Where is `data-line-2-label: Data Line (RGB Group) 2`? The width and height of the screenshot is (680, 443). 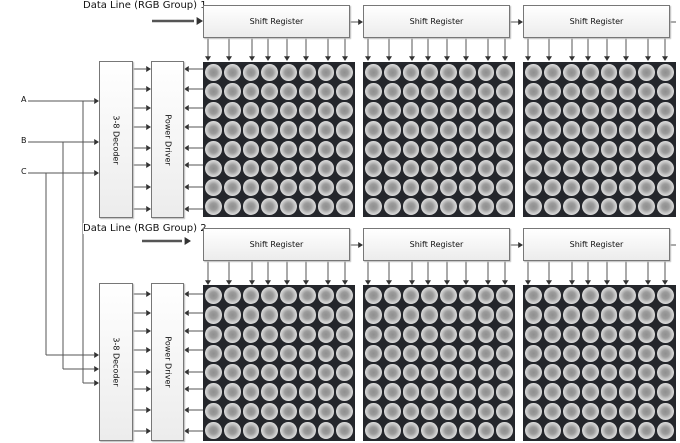 data-line-2-label: Data Line (RGB Group) 2 is located at coordinates (145, 228).